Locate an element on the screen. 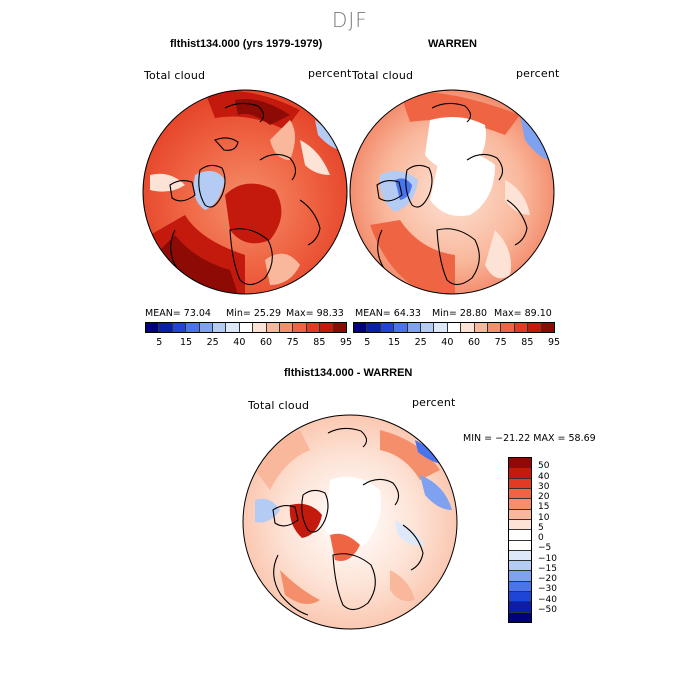 This screenshot has width=700, height=700. season-title: DJF is located at coordinates (350, 20).